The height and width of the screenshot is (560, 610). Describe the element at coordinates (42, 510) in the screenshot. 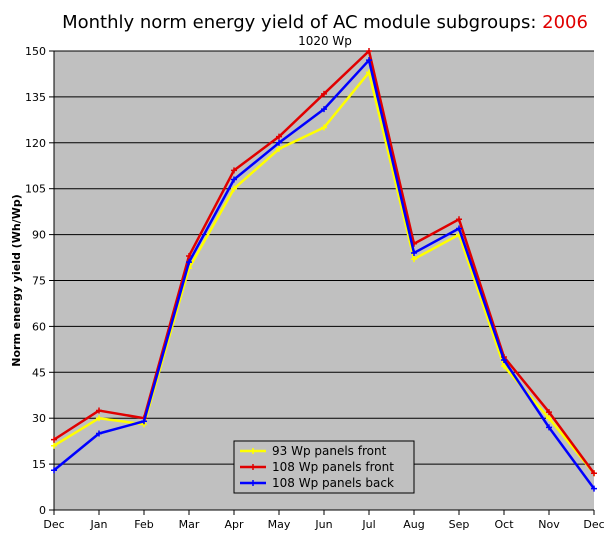

I see `y-tick-label: 0` at that location.